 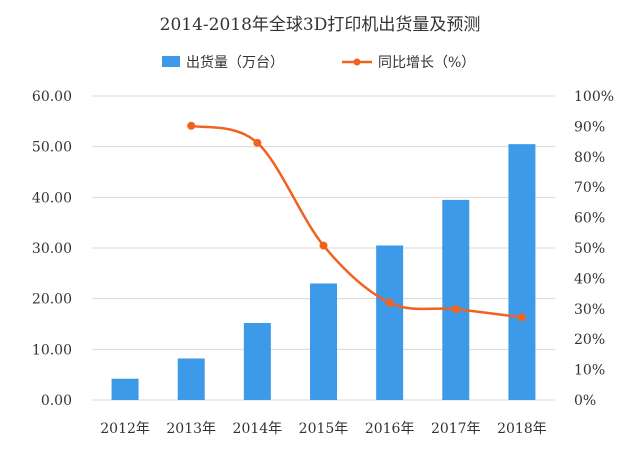 I want to click on legend-label-line: 同比增长（%）, so click(x=426, y=63).